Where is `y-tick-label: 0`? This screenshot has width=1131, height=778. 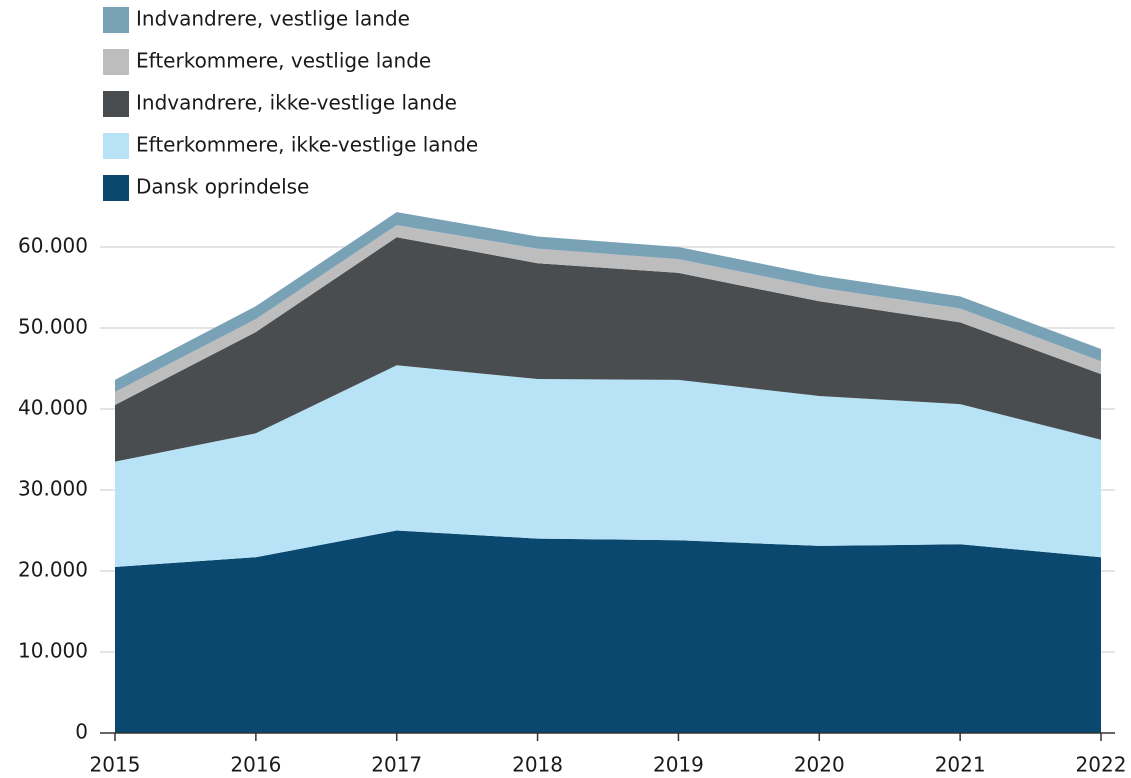
y-tick-label: 0 is located at coordinates (81, 732).